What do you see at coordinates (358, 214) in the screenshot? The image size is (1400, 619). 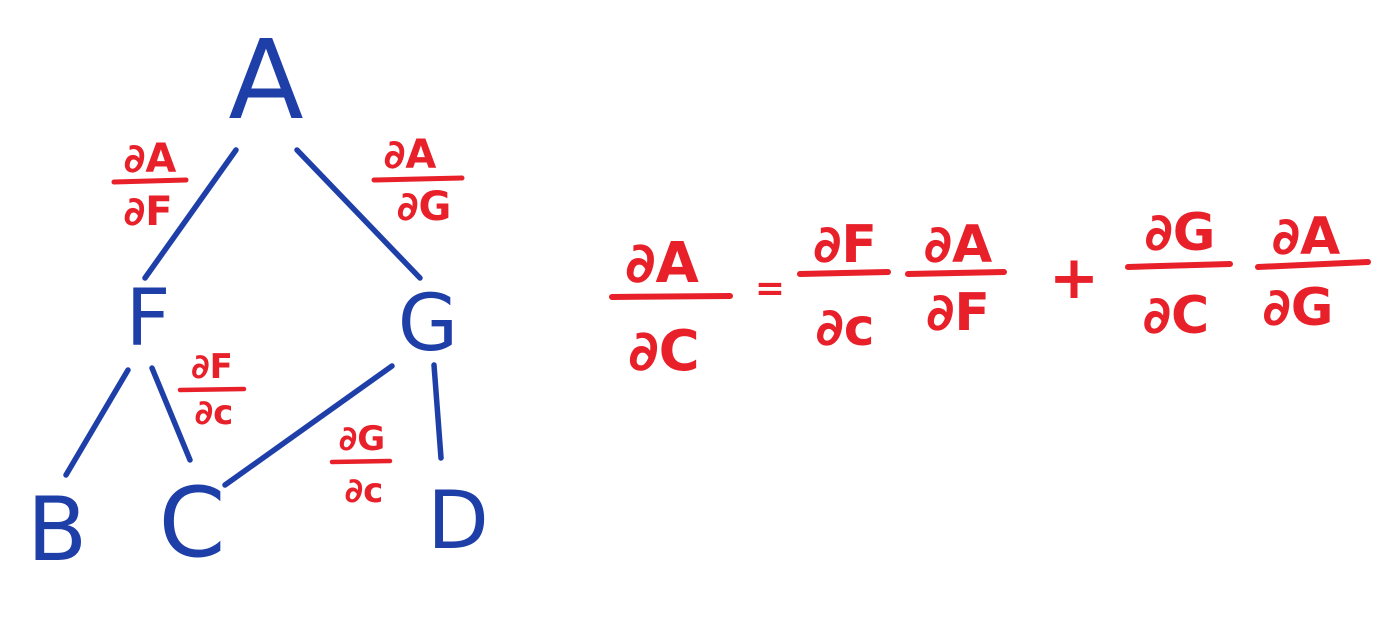 I see `edge-A-G` at bounding box center [358, 214].